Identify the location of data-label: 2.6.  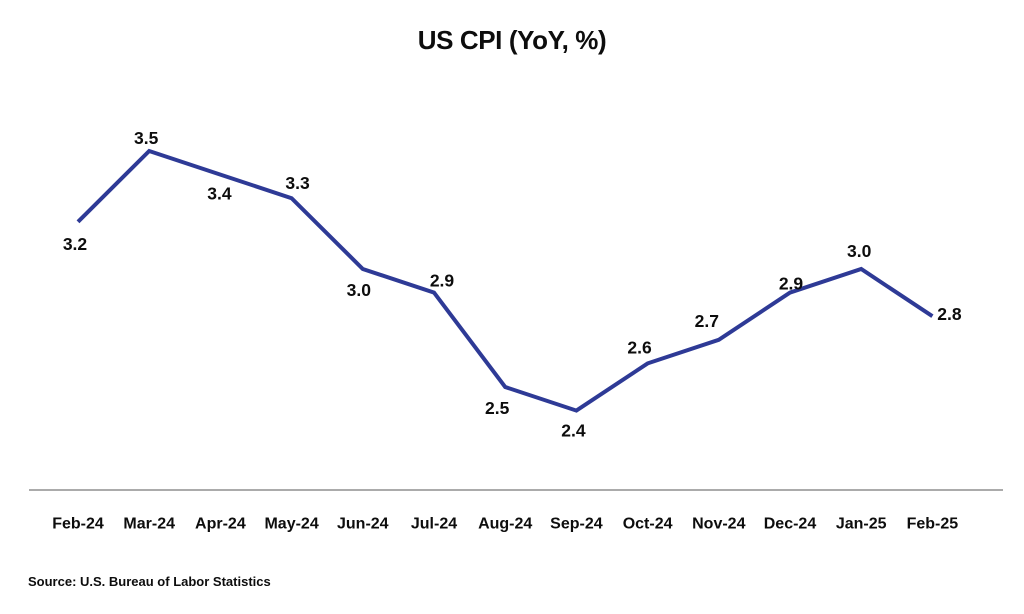
(639, 347).